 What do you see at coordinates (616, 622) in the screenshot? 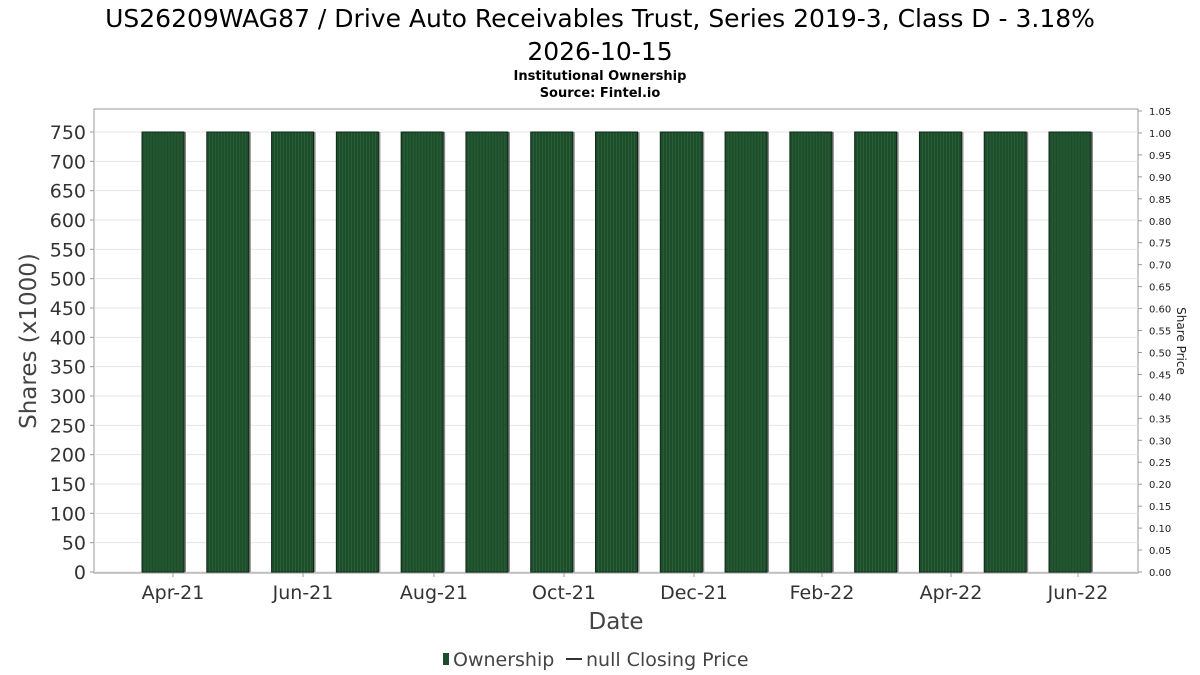
I see `x-axis-title: Date` at bounding box center [616, 622].